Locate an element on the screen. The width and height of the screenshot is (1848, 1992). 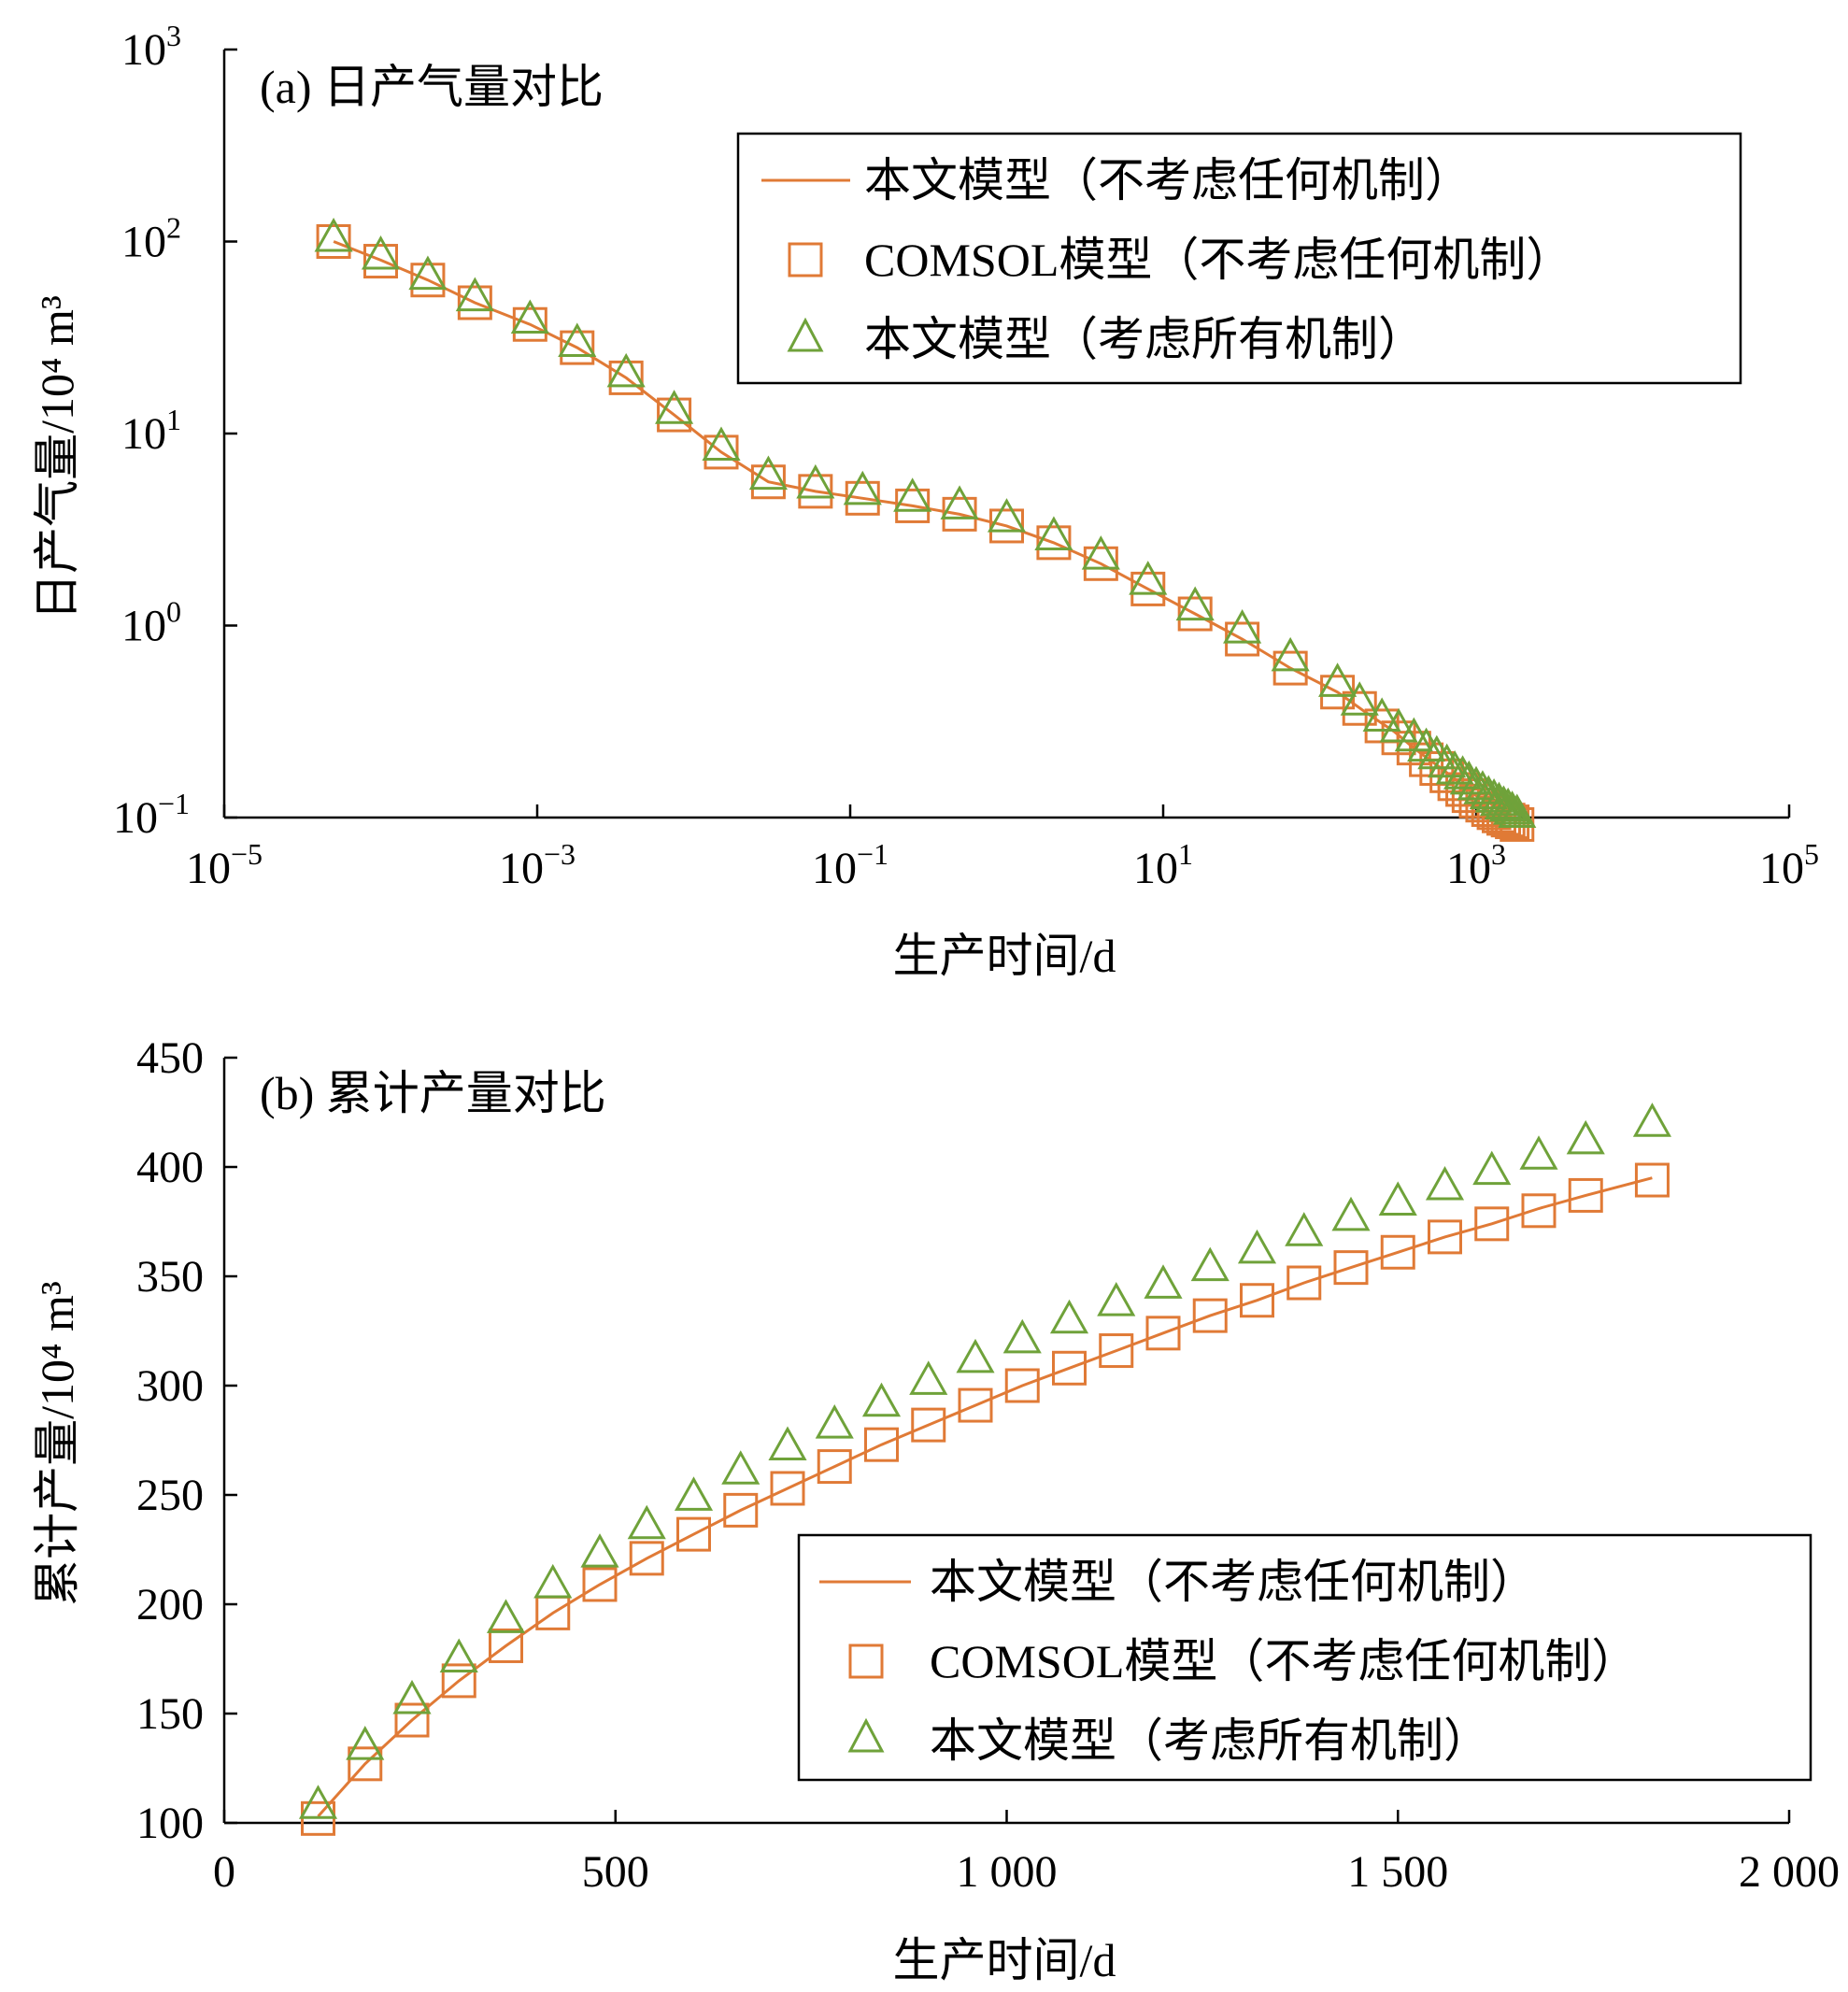
y-tick-label: 101 is located at coordinates (151, 431).